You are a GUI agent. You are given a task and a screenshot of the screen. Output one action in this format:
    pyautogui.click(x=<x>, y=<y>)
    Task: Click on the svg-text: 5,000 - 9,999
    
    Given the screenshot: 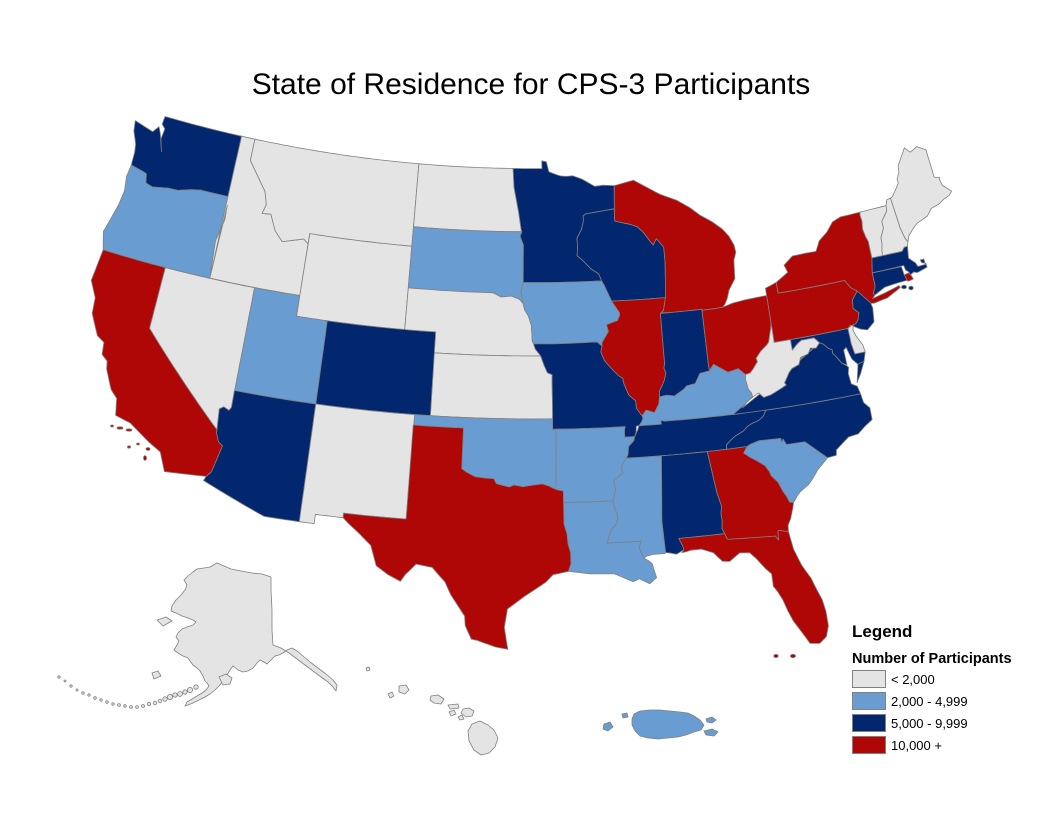 What is the action you would take?
    pyautogui.click(x=929, y=723)
    